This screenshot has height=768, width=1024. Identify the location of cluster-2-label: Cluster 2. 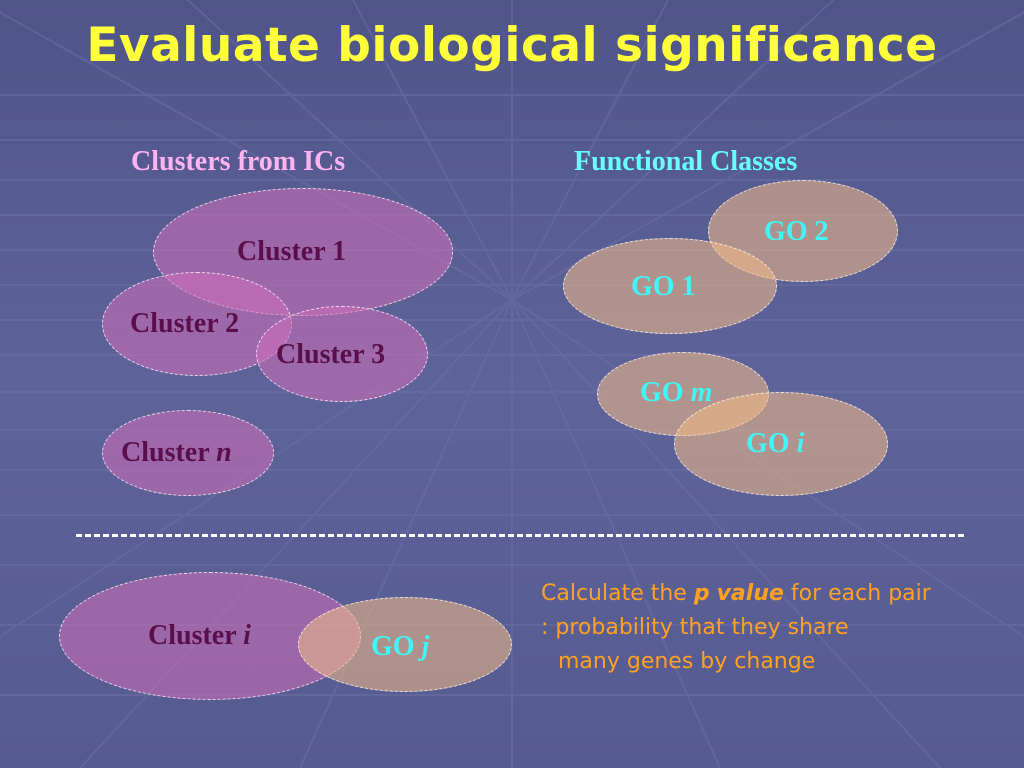
(185, 323).